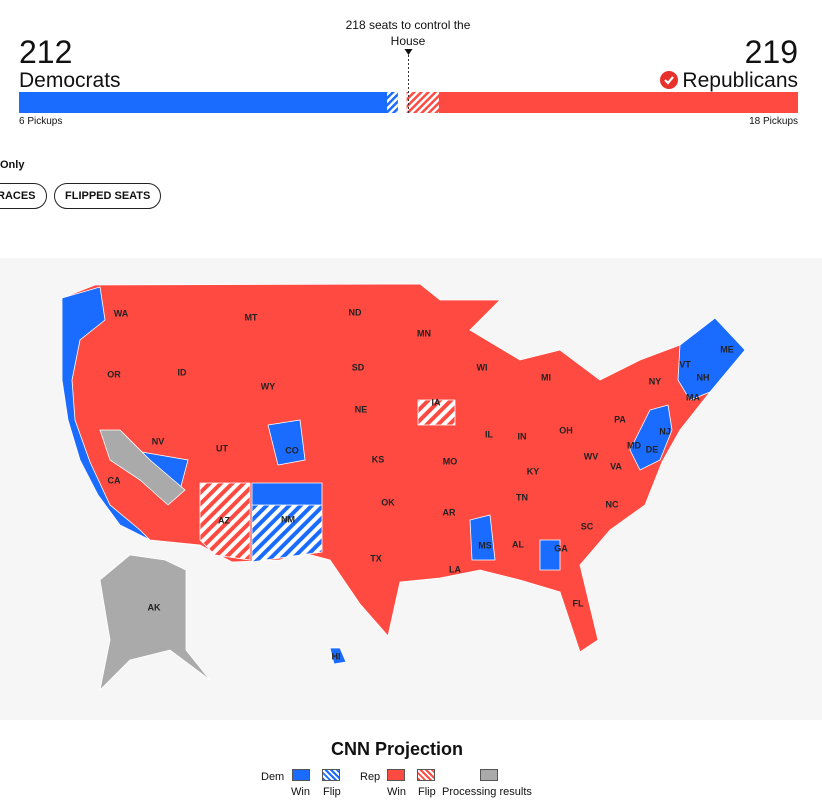  I want to click on state-label: WY, so click(268, 386).